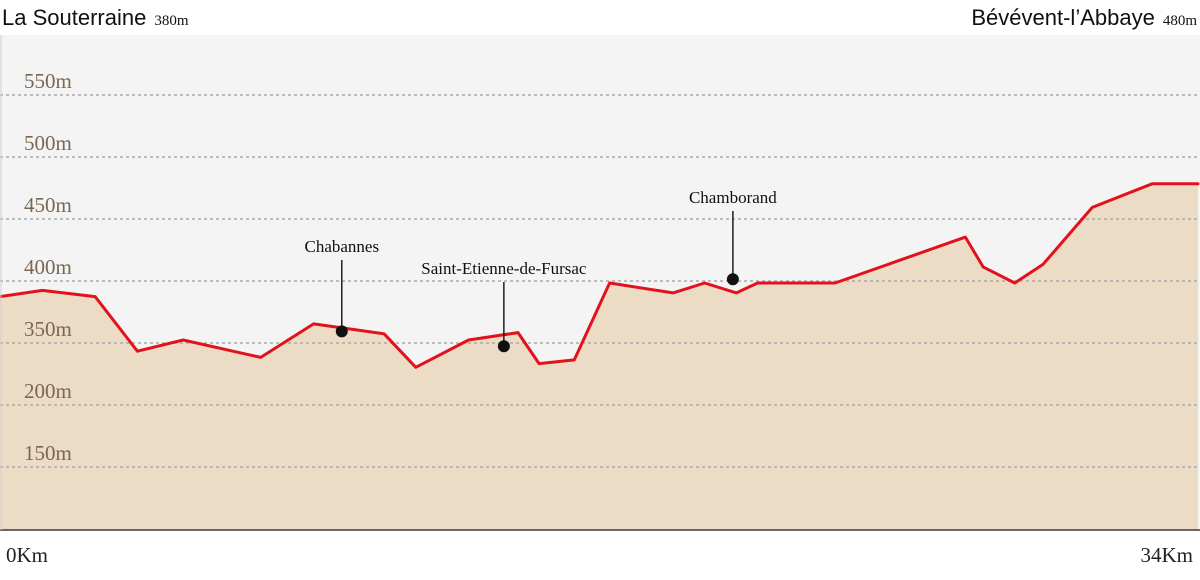  I want to click on waypoint: Chamborand, so click(733, 237).